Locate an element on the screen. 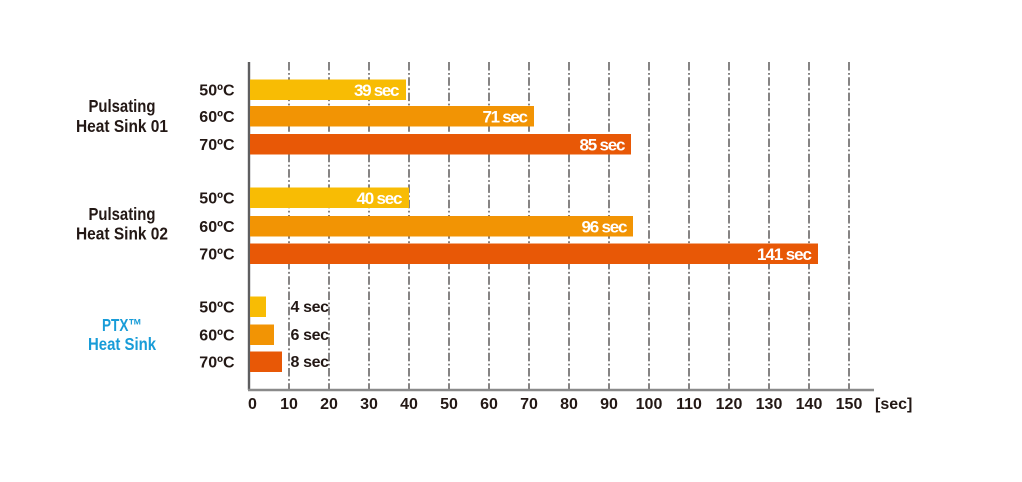  svg-text: 60 is located at coordinates (489, 404).